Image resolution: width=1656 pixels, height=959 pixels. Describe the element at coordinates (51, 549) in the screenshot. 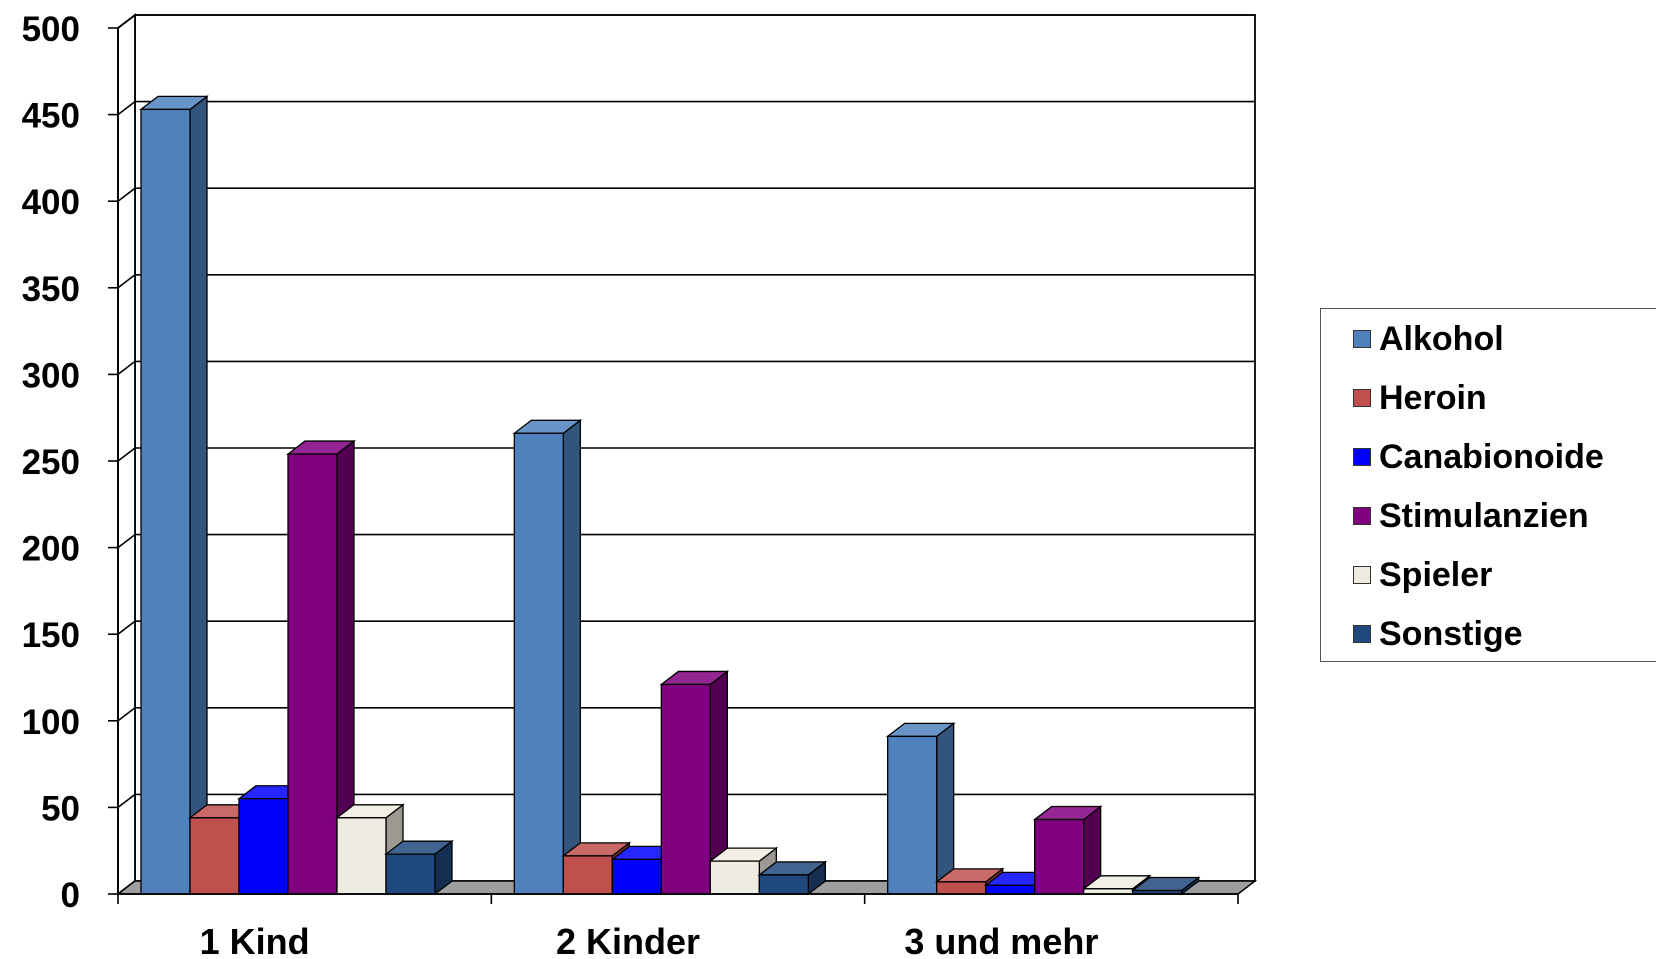

I see `y-tick-label: 200` at that location.